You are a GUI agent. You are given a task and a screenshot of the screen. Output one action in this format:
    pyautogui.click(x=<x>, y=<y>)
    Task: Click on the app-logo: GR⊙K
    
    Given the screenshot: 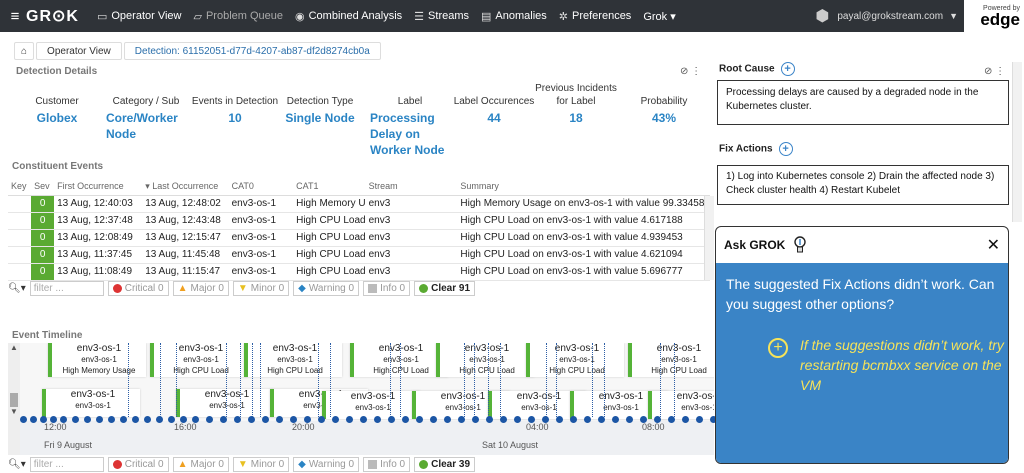 What is the action you would take?
    pyautogui.click(x=52, y=16)
    